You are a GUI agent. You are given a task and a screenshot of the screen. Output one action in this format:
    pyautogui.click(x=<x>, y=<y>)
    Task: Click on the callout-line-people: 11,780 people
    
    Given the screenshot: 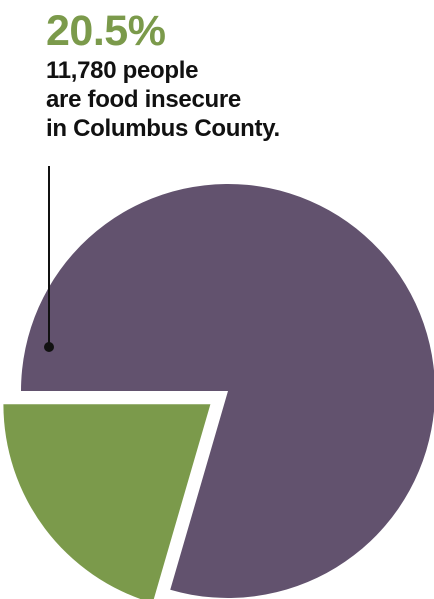 What is the action you would take?
    pyautogui.click(x=122, y=70)
    